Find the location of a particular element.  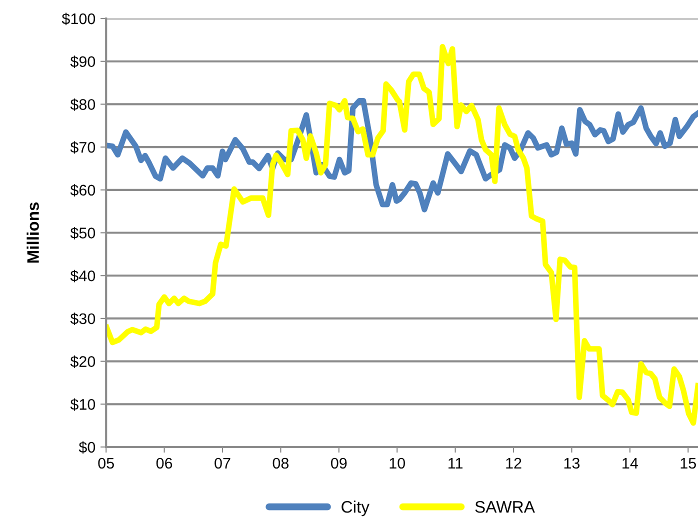

x-tick-label: 15 is located at coordinates (688, 463).